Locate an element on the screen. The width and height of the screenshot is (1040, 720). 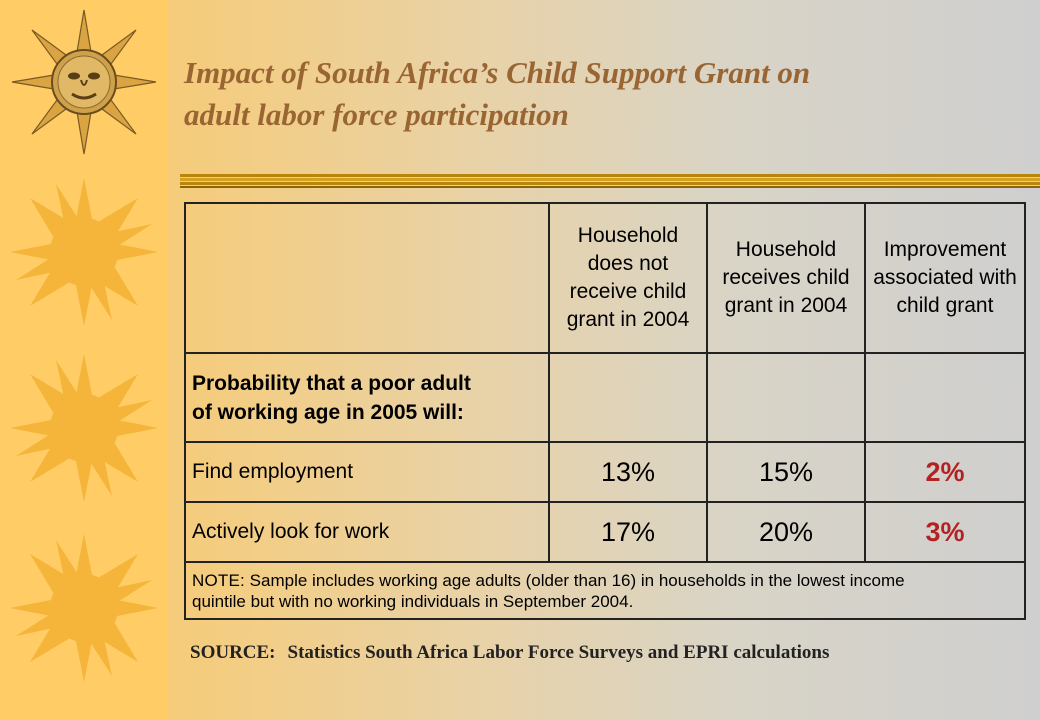
header-cell-empty is located at coordinates (367, 278).